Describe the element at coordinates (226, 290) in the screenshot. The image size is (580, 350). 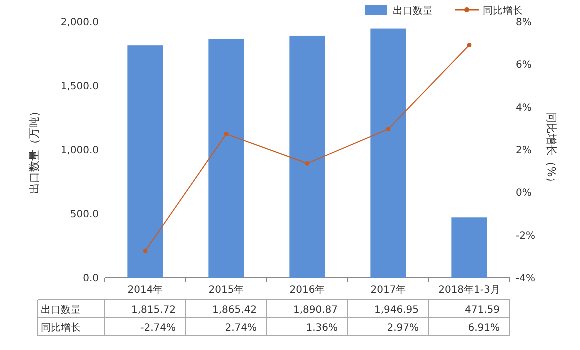
I see `x-tick-label: 2015年` at that location.